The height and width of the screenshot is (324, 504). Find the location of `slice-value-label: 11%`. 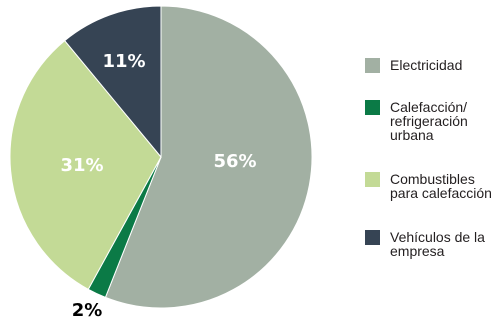

slice-value-label: 11% is located at coordinates (123, 61).